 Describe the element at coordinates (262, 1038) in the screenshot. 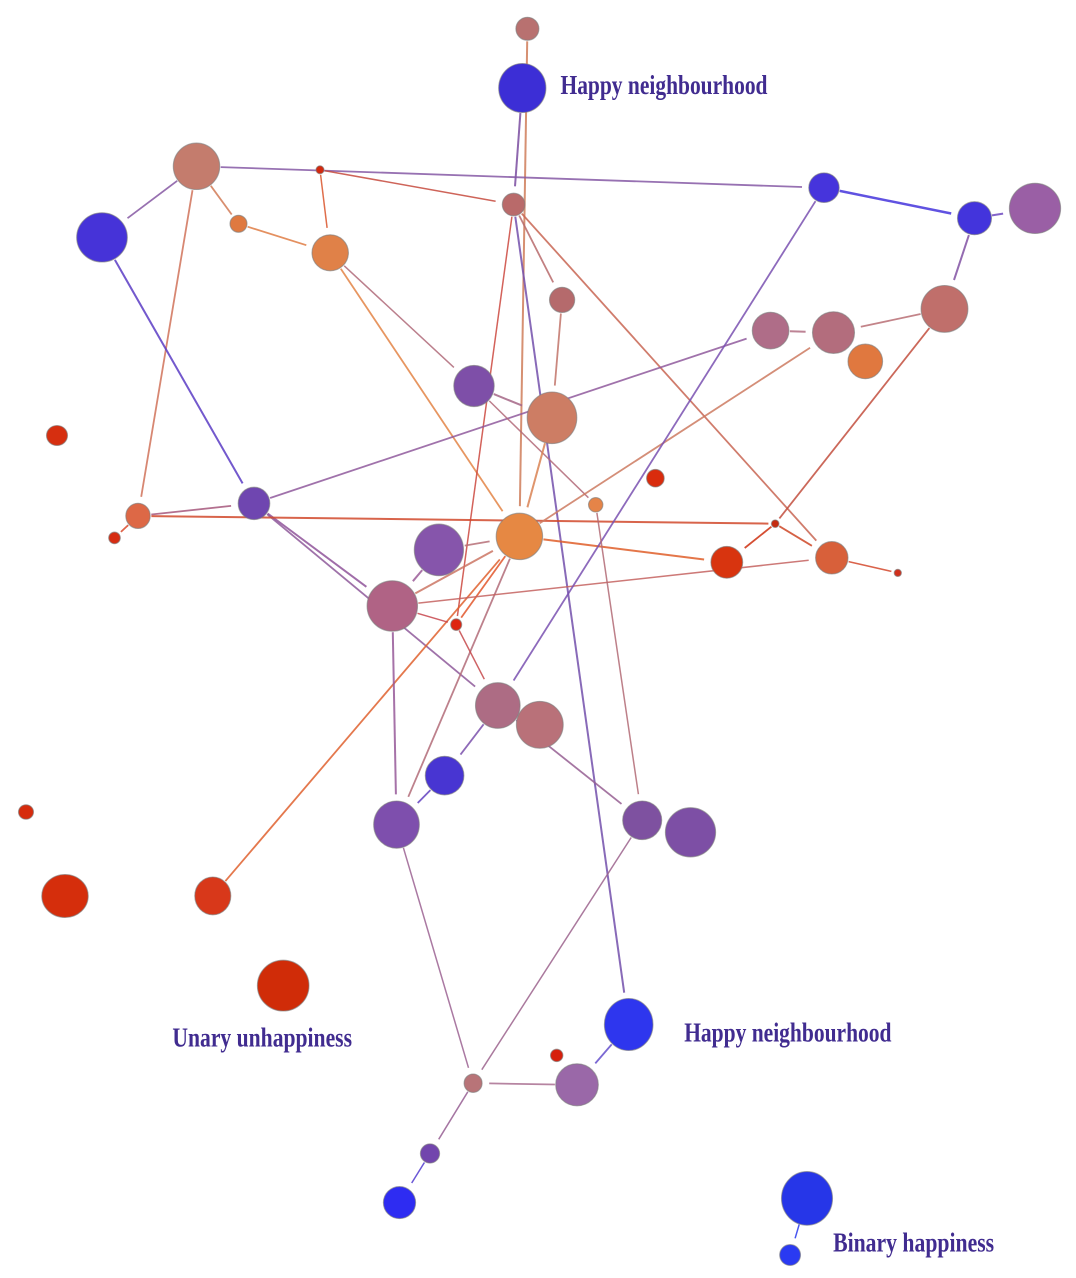

I see `svg-text: Unary unhappiness` at that location.